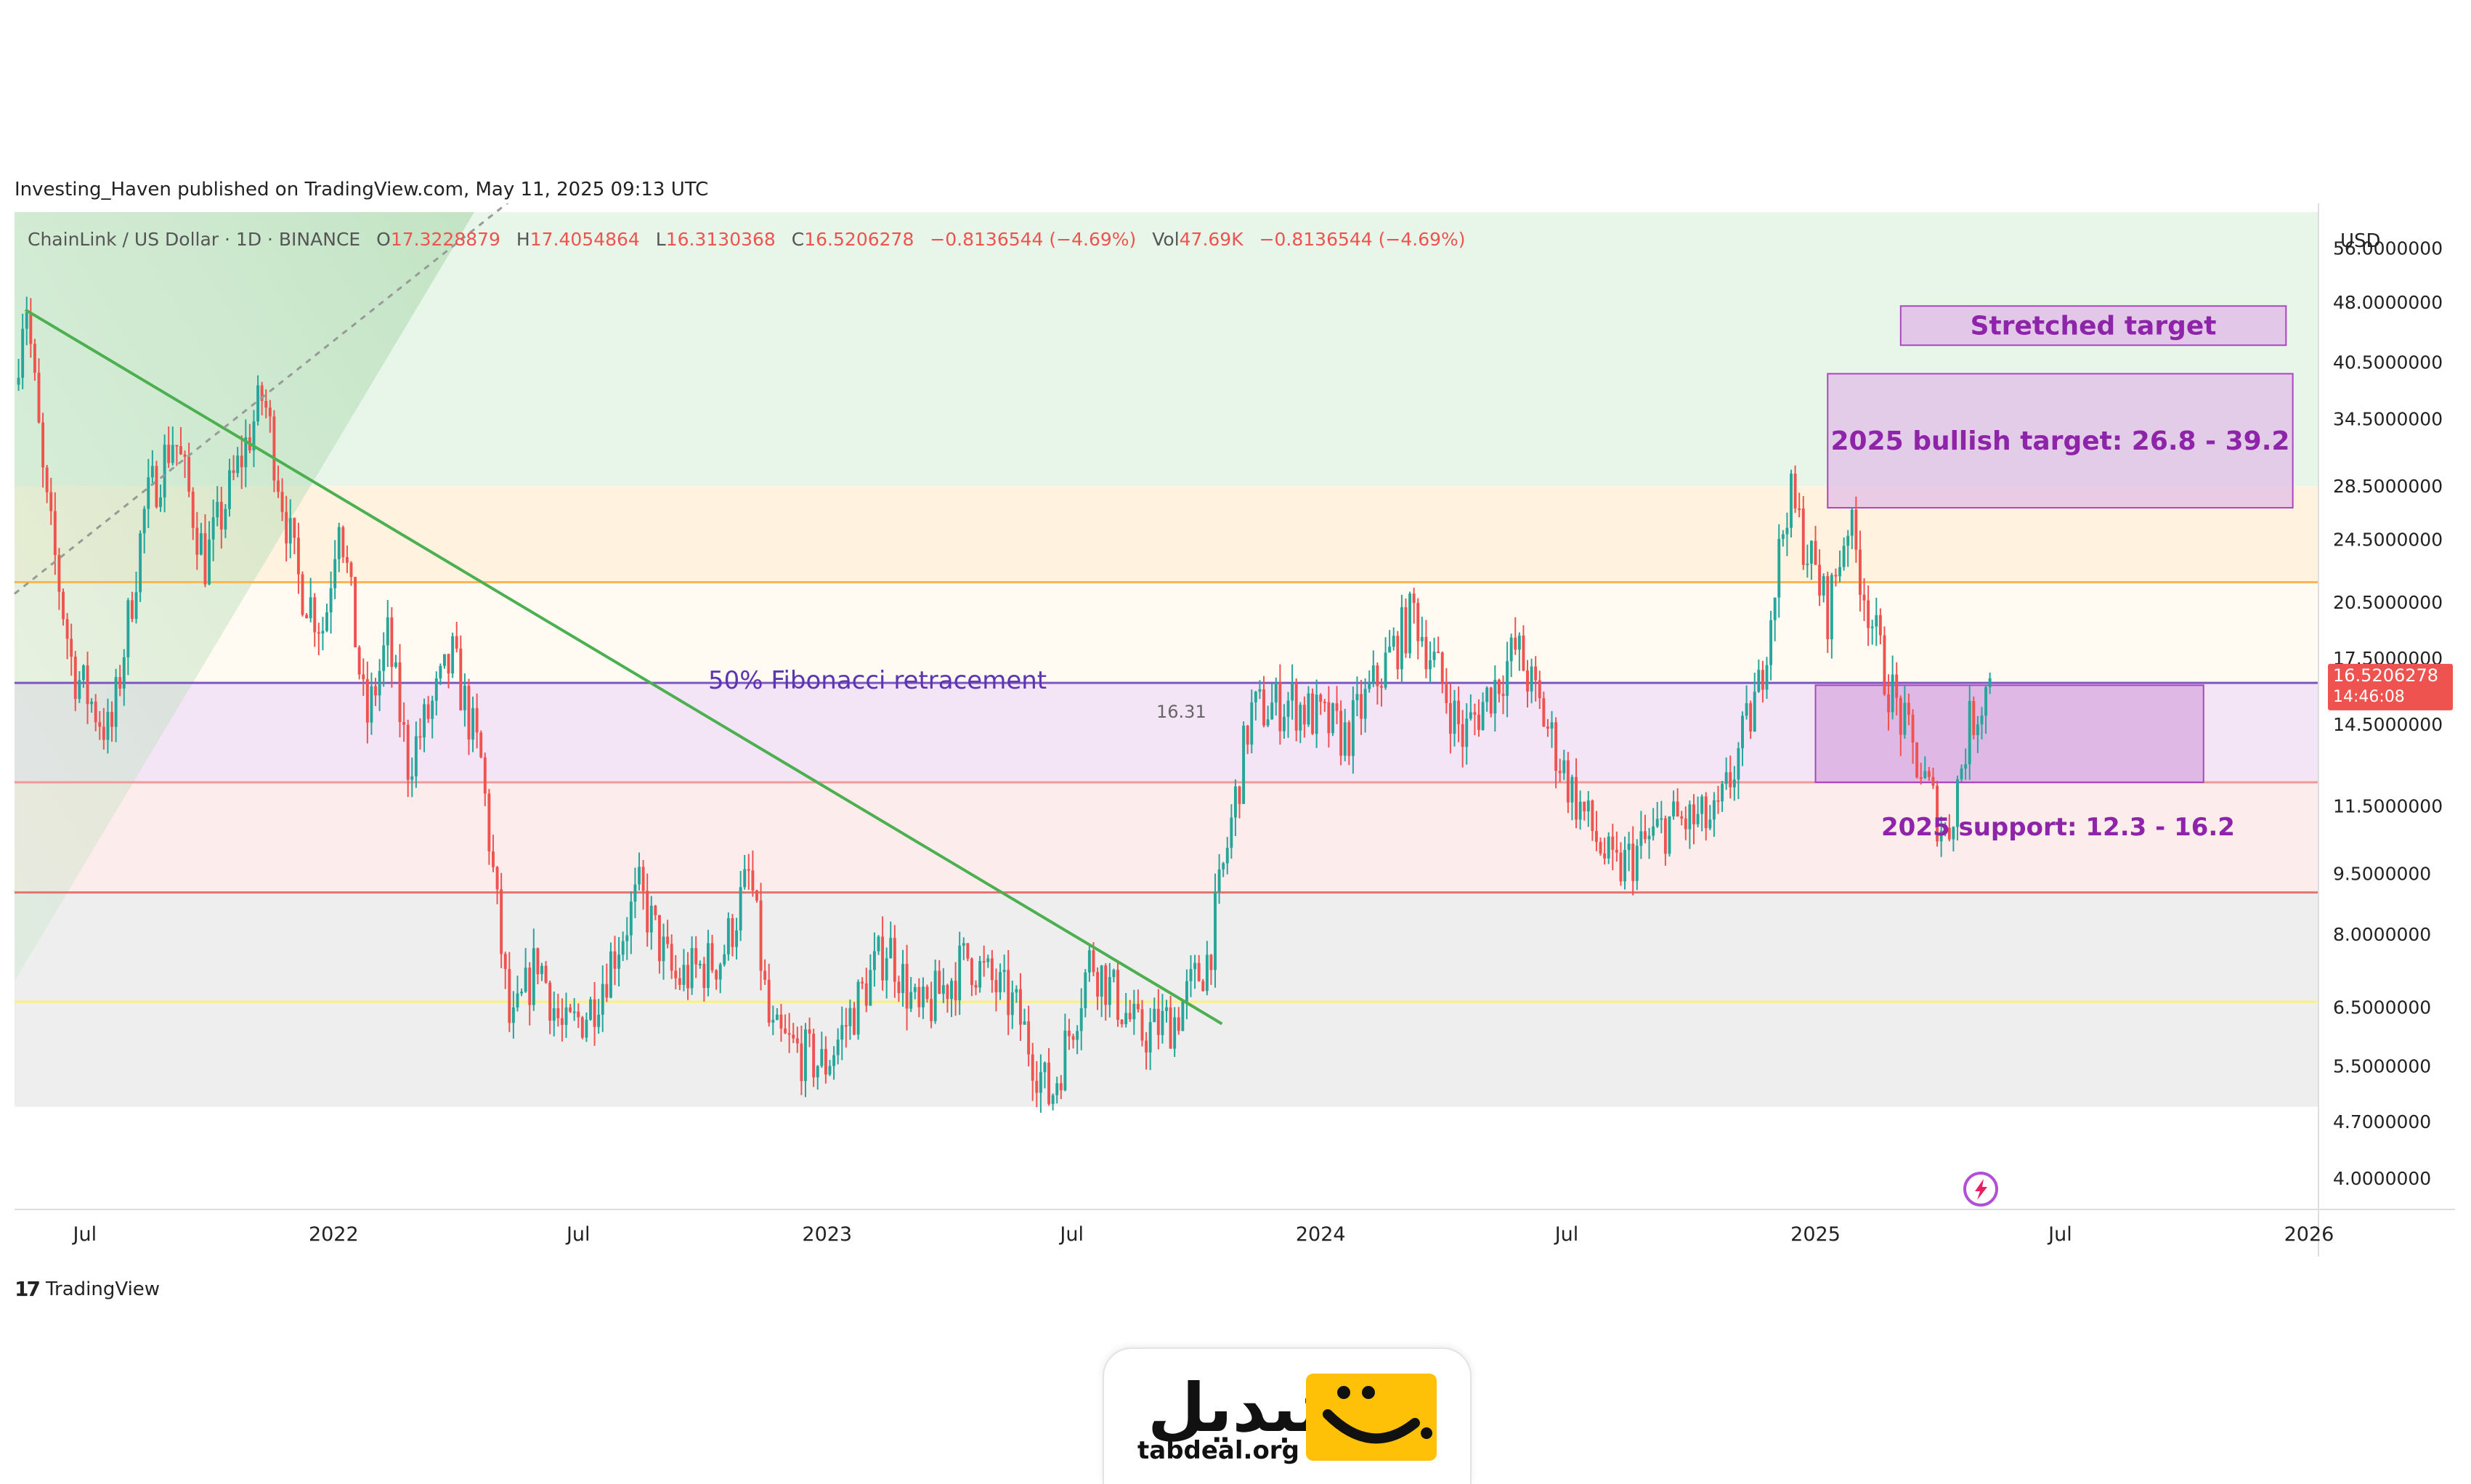 This screenshot has height=1484, width=2471. What do you see at coordinates (1321, 1234) in the screenshot?
I see `x-tick-label: 2024` at bounding box center [1321, 1234].